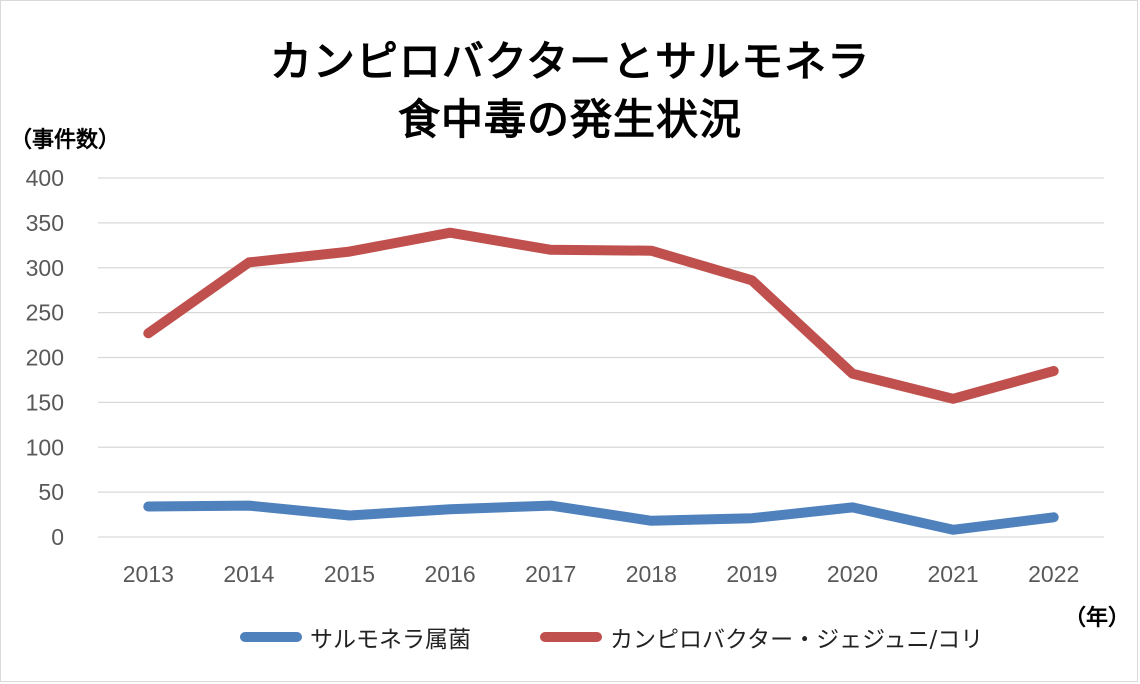 The height and width of the screenshot is (684, 1140). Describe the element at coordinates (550, 249) in the screenshot. I see `data-point-s1-2017` at that location.